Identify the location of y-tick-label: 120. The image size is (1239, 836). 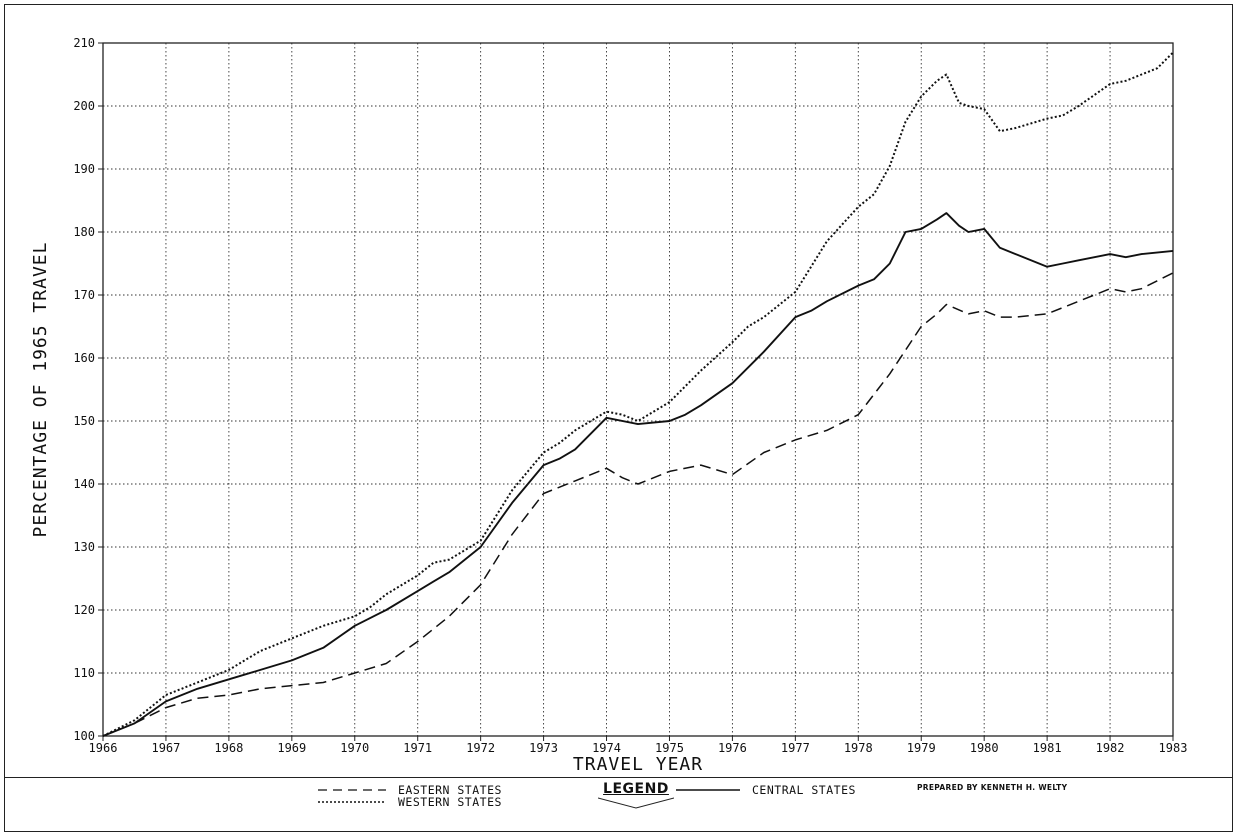
(84, 610).